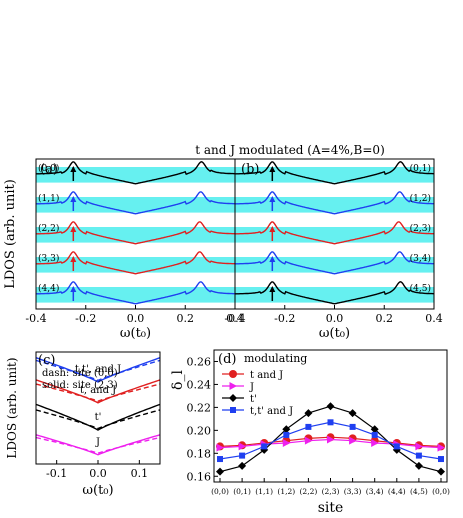 The width and height of the screenshot is (463, 518). I want to click on panel-c-curves, so click(98, 406).